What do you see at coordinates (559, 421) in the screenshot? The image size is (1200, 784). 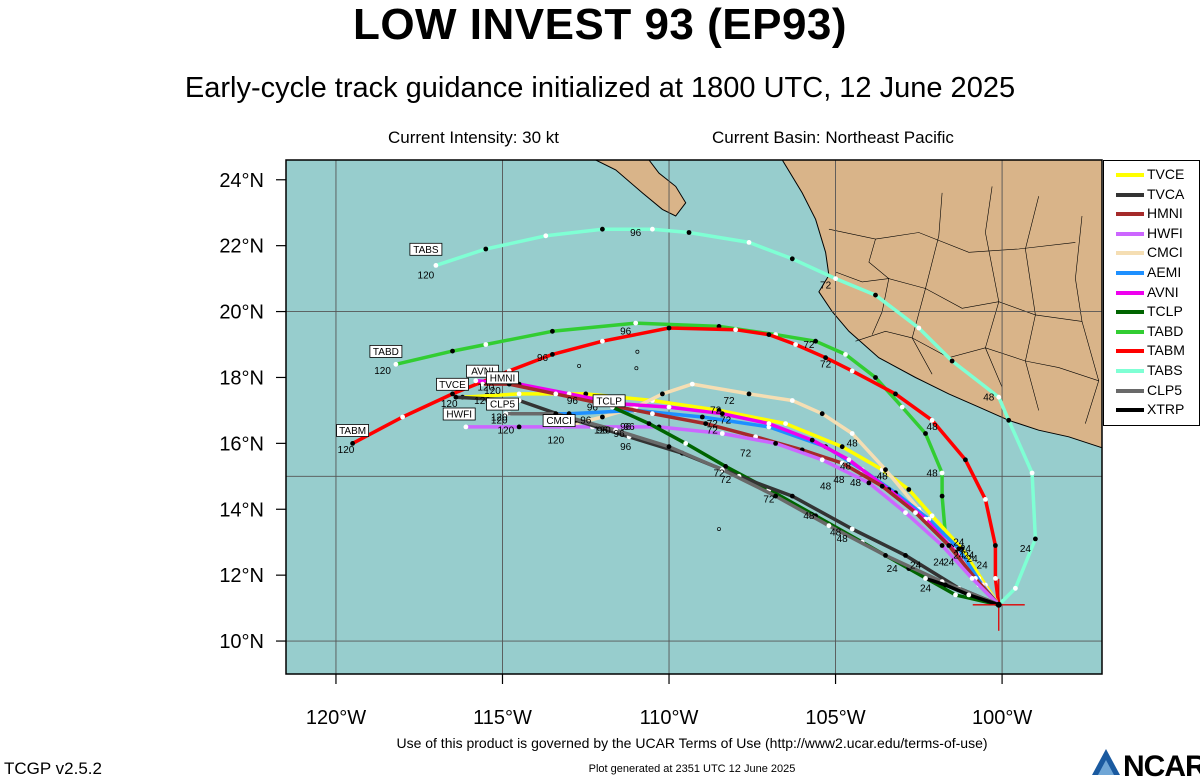 I see `track-end-label: CMCI` at bounding box center [559, 421].